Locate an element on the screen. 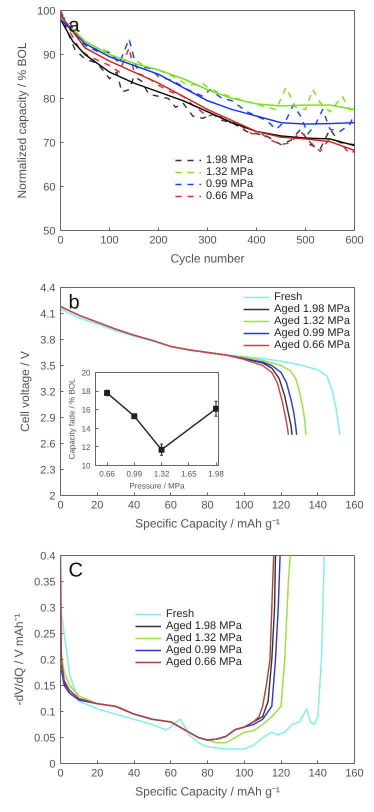  y-tick-label: 0.05 is located at coordinates (45, 738).